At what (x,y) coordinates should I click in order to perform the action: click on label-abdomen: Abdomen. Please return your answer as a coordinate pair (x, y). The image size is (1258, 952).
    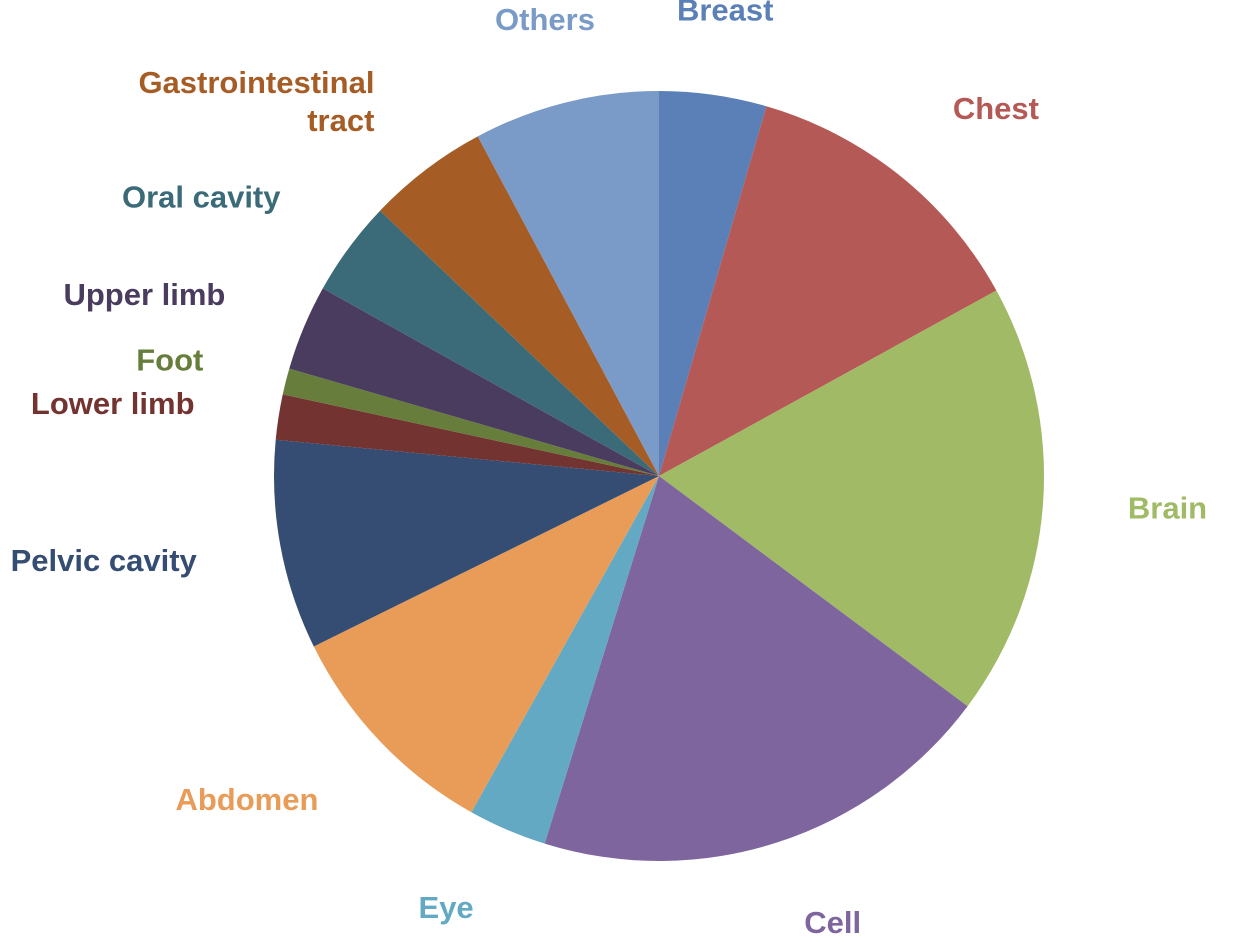
    Looking at the image, I should click on (246, 799).